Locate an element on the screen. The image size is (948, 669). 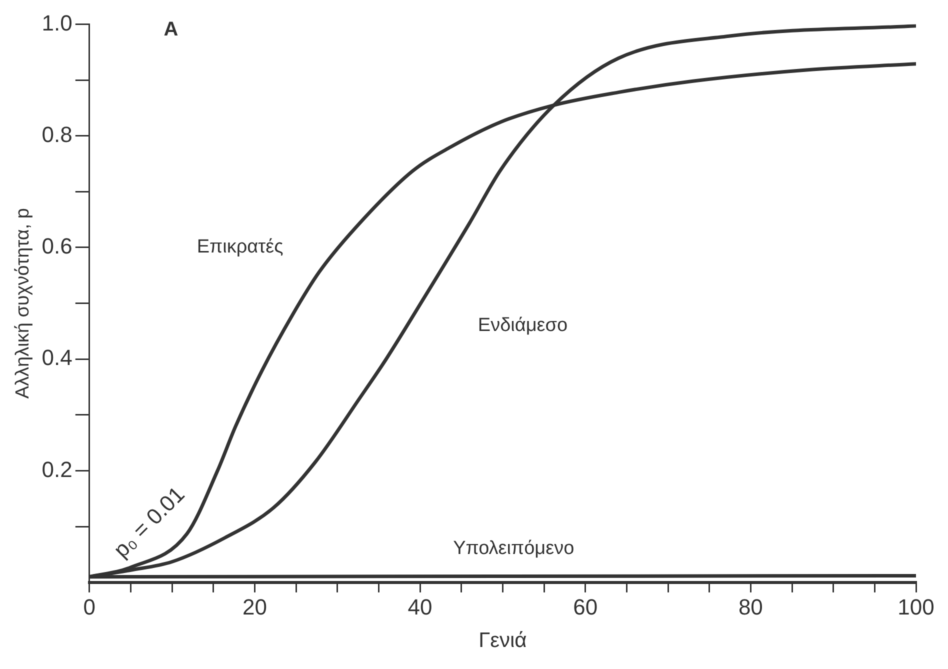
x-tick-label: 20 is located at coordinates (254, 607).